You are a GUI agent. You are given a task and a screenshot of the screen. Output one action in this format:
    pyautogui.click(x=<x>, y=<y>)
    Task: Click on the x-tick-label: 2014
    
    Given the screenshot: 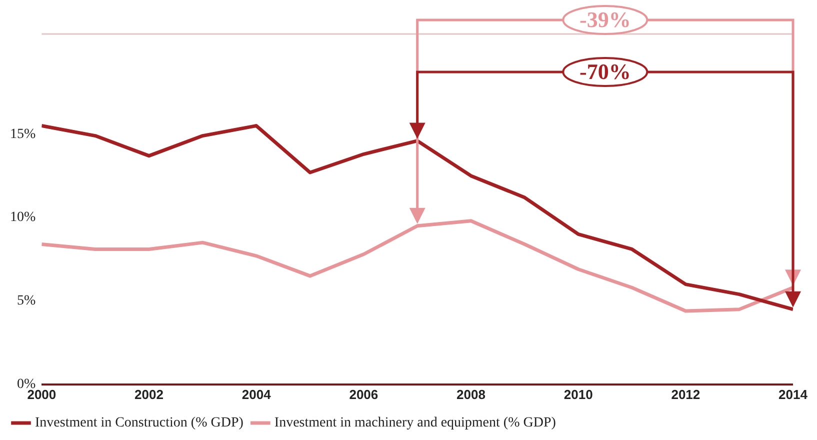 What is the action you would take?
    pyautogui.click(x=793, y=394)
    